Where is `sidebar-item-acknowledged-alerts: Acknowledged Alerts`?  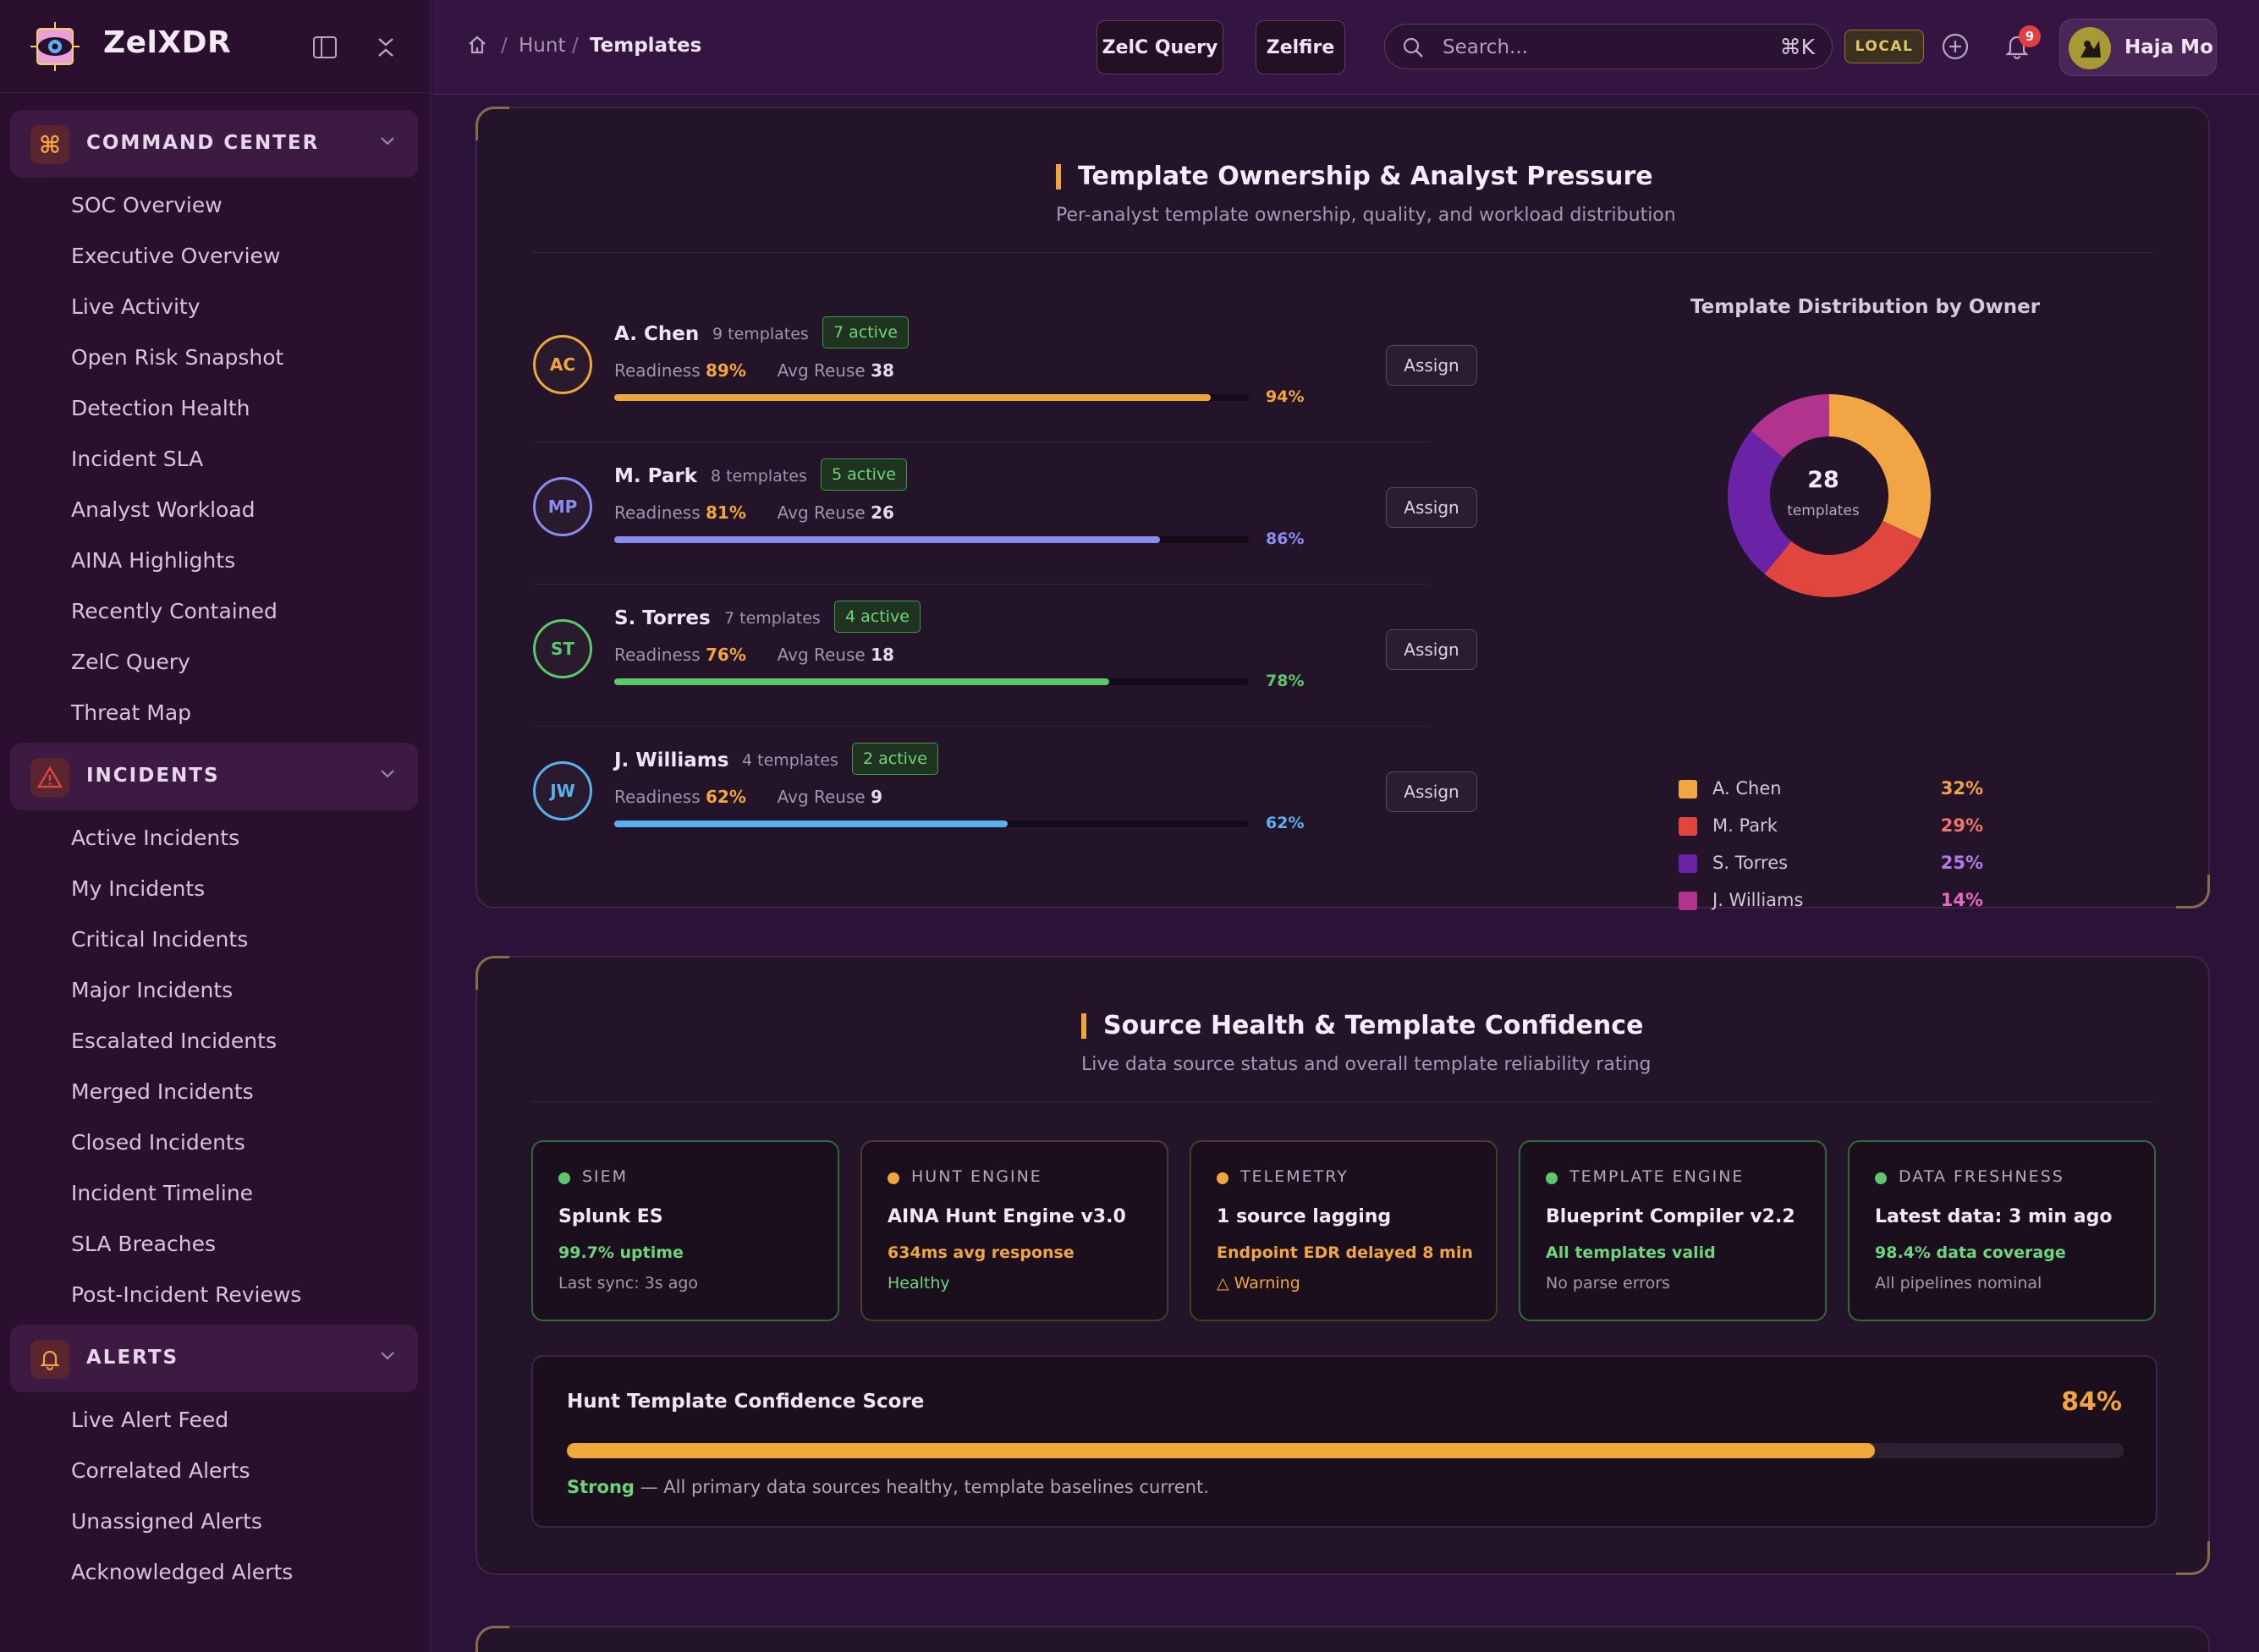
sidebar-item-acknowledged-alerts: Acknowledged Alerts is located at coordinates (182, 1572).